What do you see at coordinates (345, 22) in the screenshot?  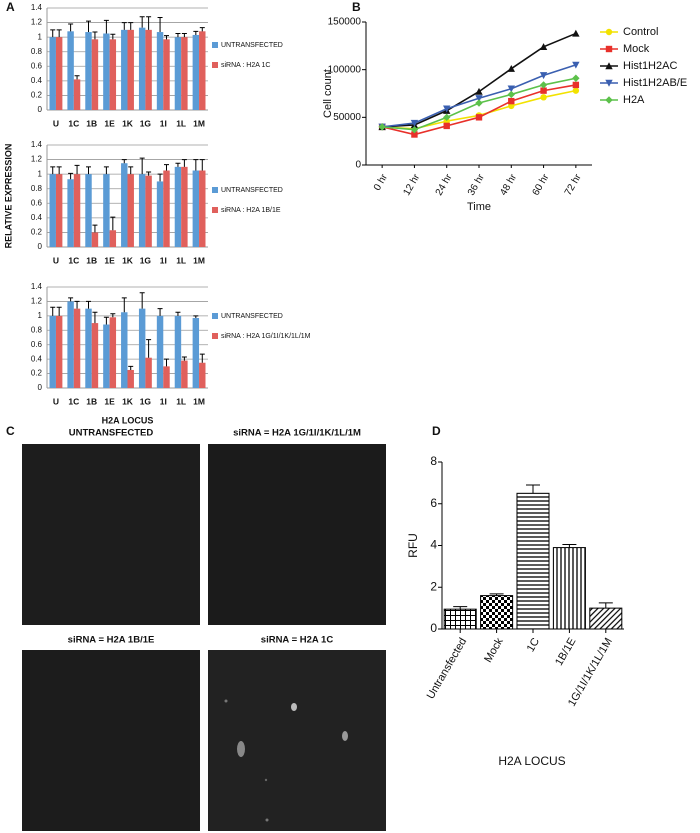 I see `y-tick-label: 150000` at bounding box center [345, 22].